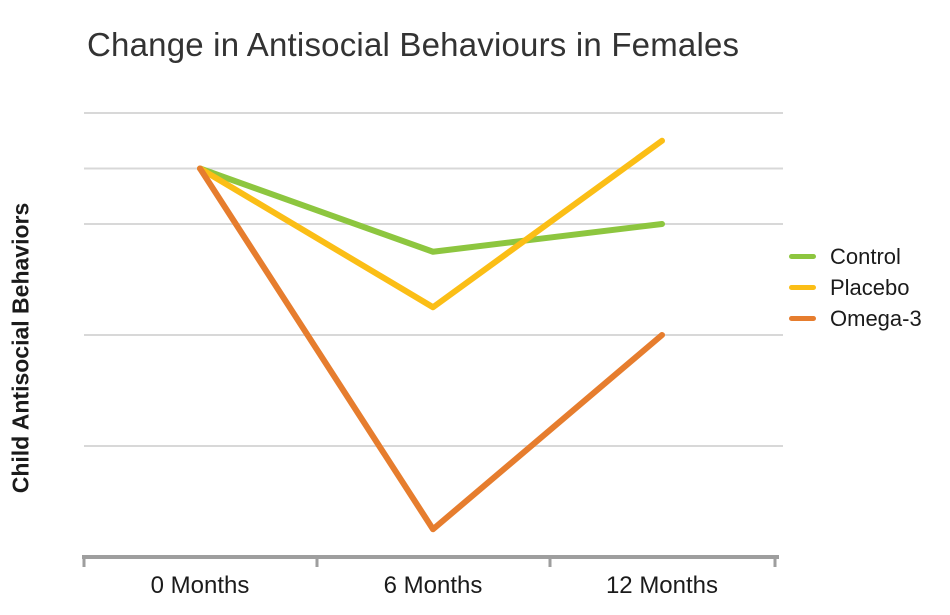 This screenshot has width=950, height=615. I want to click on legend-swatch-placebo, so click(802, 287).